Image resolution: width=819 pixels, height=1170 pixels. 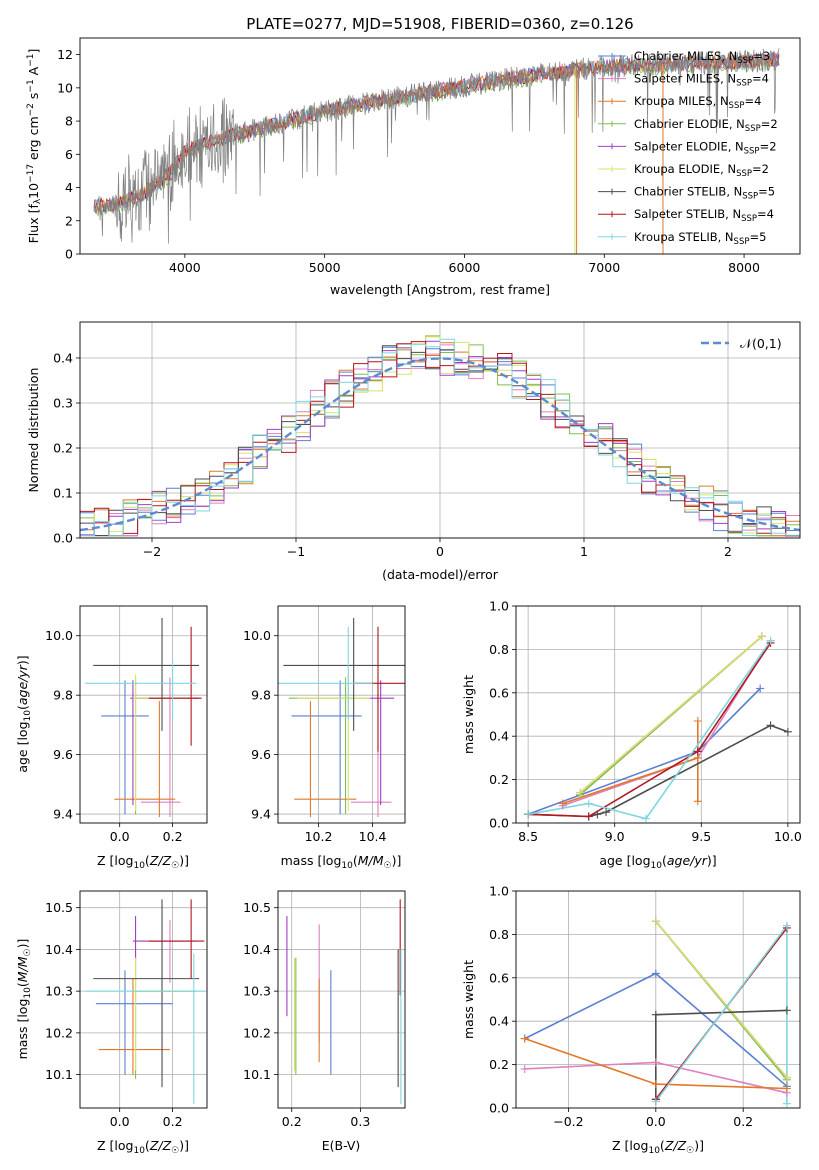 I want to click on legend-label-krou_miles: Kroupa MILES, NSSP=4, so click(x=697, y=102).